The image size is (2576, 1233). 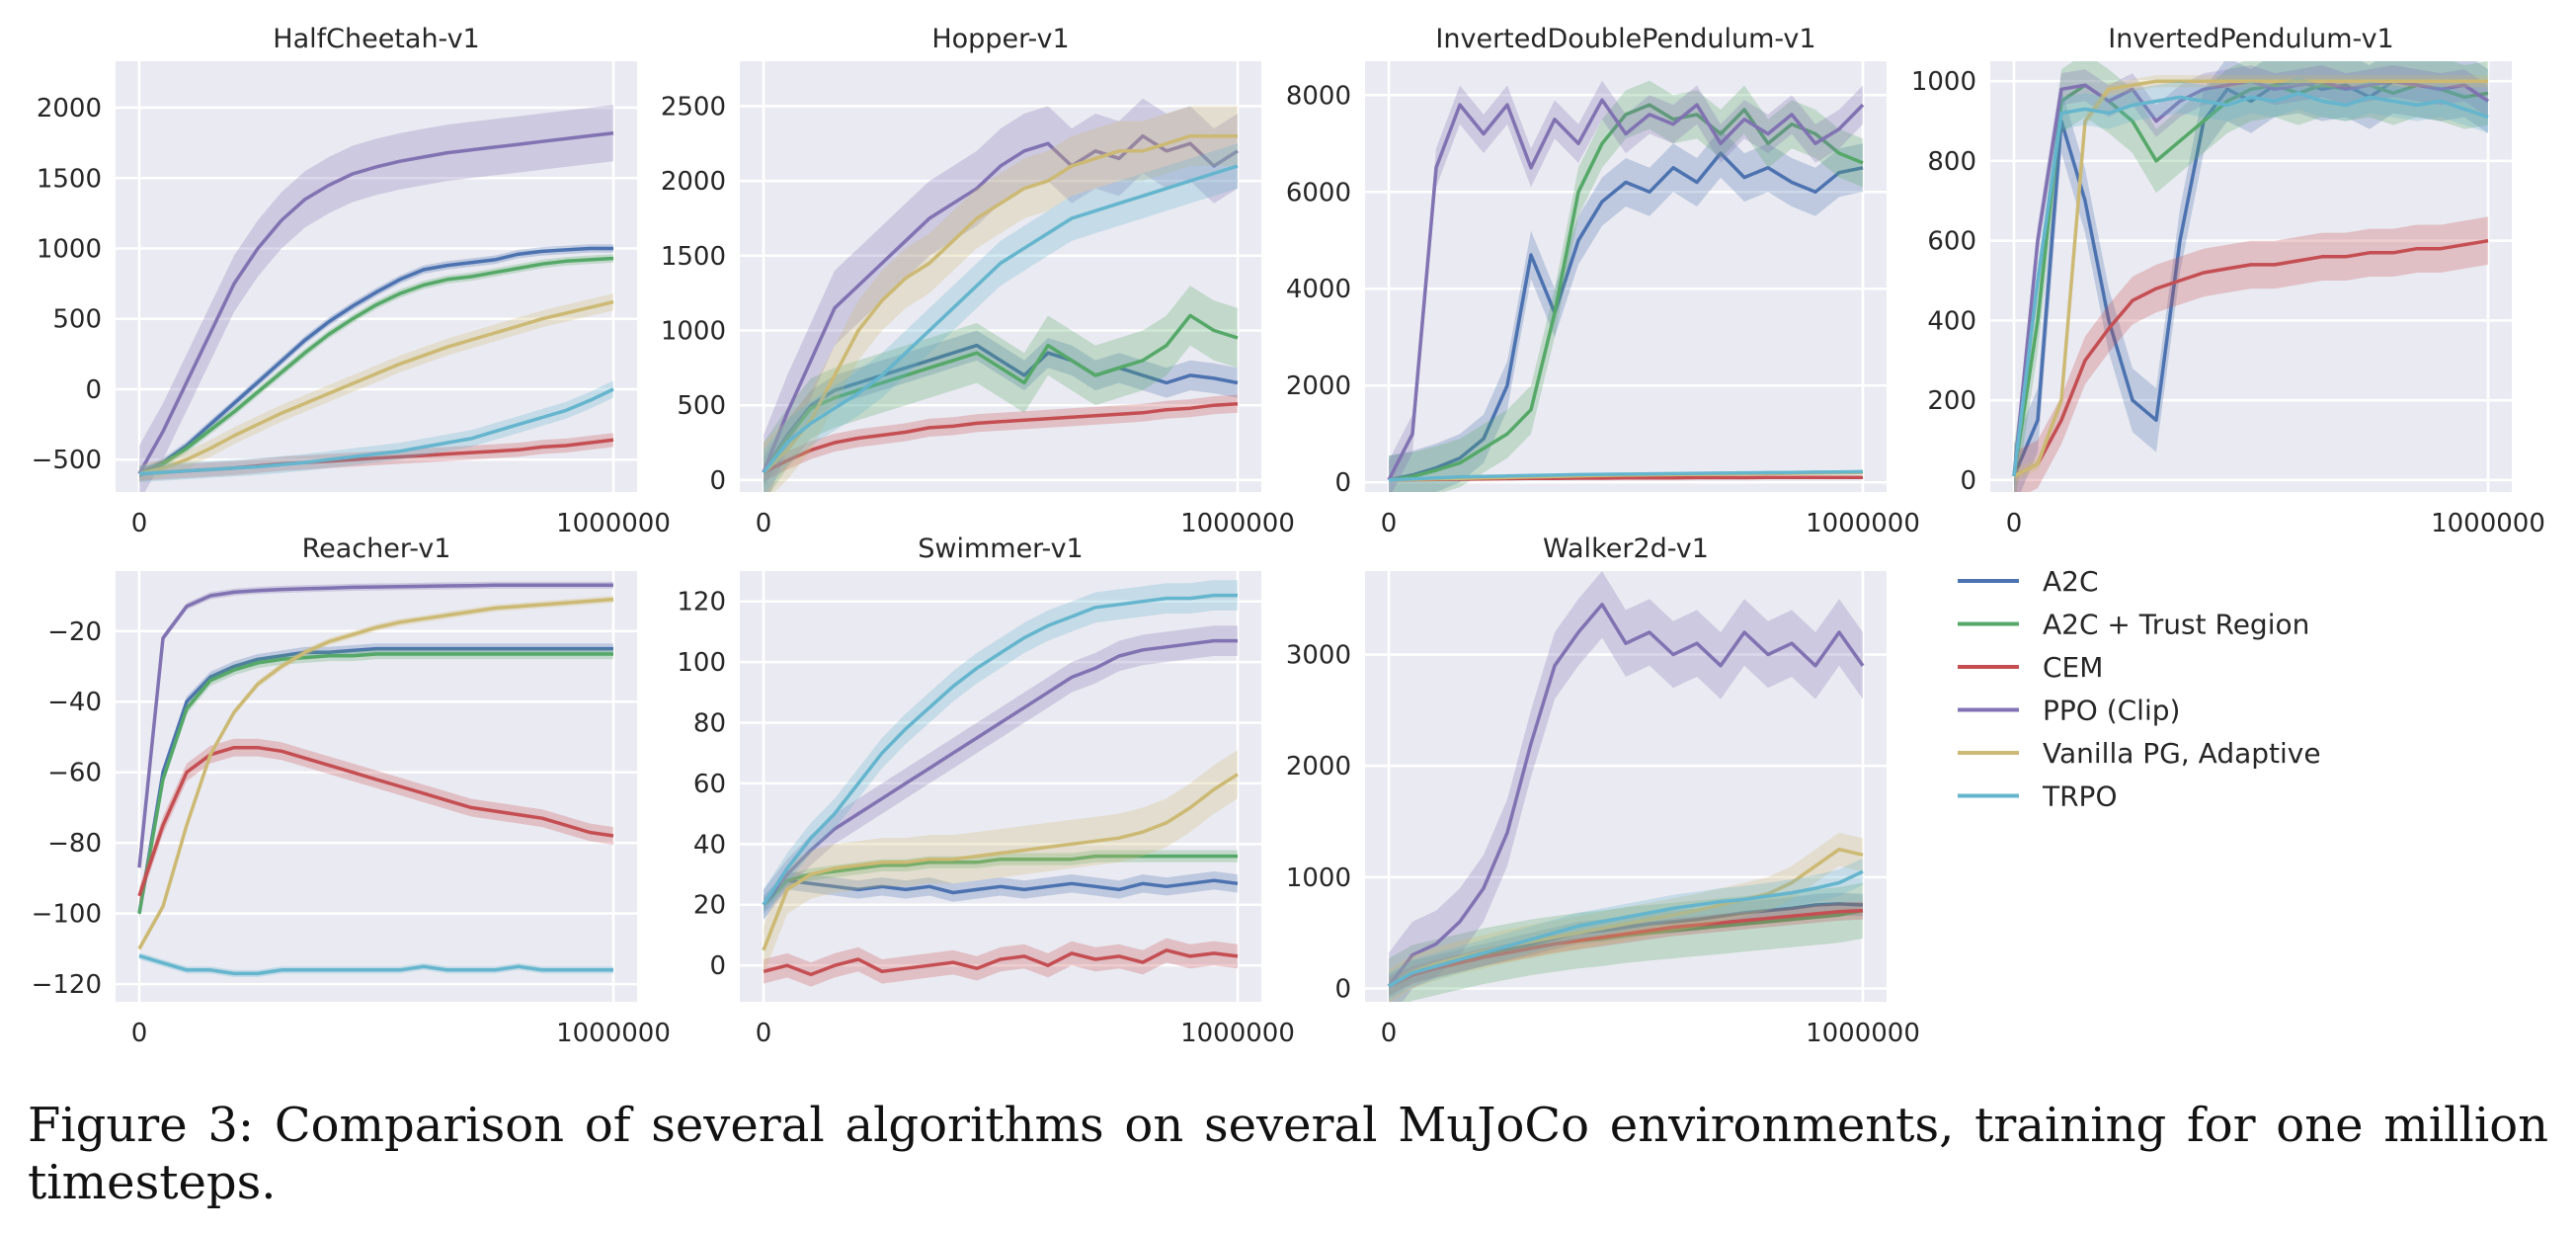 I want to click on legend-label: PPO (Clip), so click(x=2111, y=711).